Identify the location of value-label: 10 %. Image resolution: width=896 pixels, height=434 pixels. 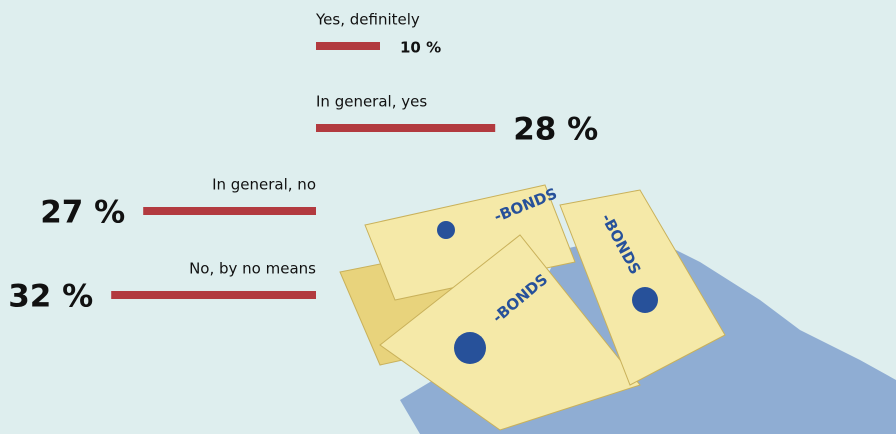
(420, 48).